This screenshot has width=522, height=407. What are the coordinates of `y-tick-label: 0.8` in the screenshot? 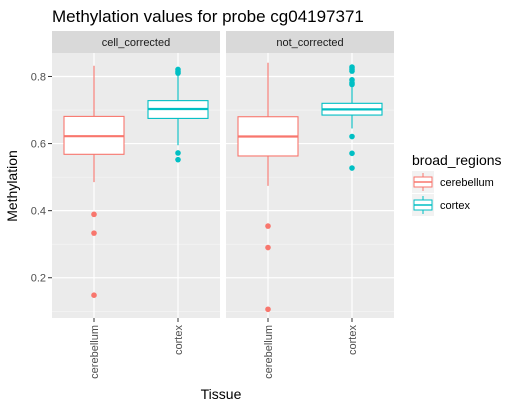 It's located at (38, 77).